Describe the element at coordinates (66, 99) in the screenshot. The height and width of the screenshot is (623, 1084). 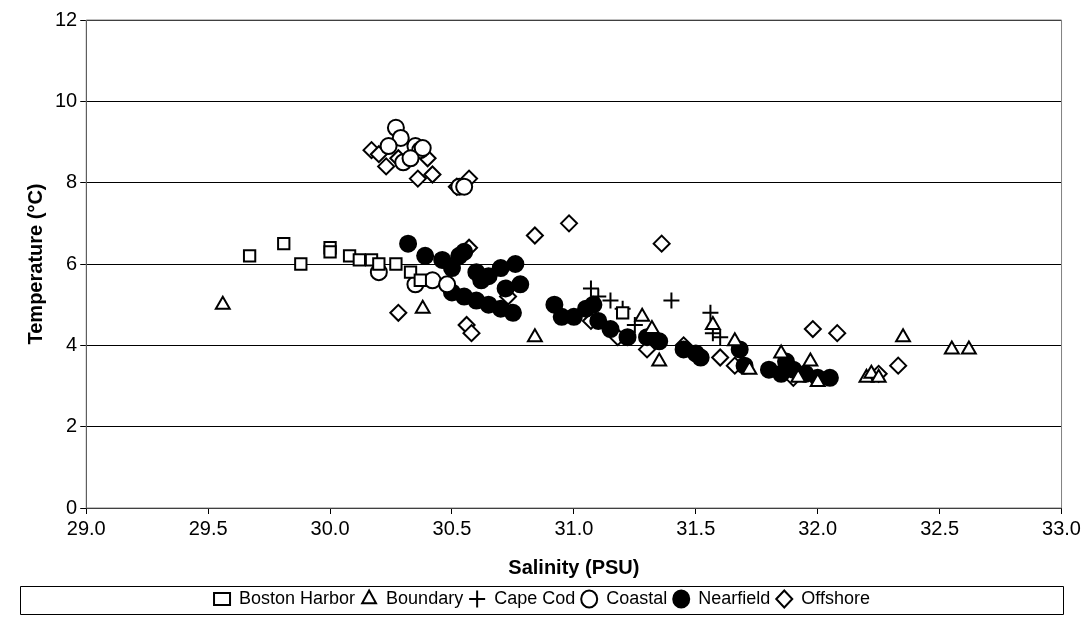
I see `y-tick-label: 10` at that location.